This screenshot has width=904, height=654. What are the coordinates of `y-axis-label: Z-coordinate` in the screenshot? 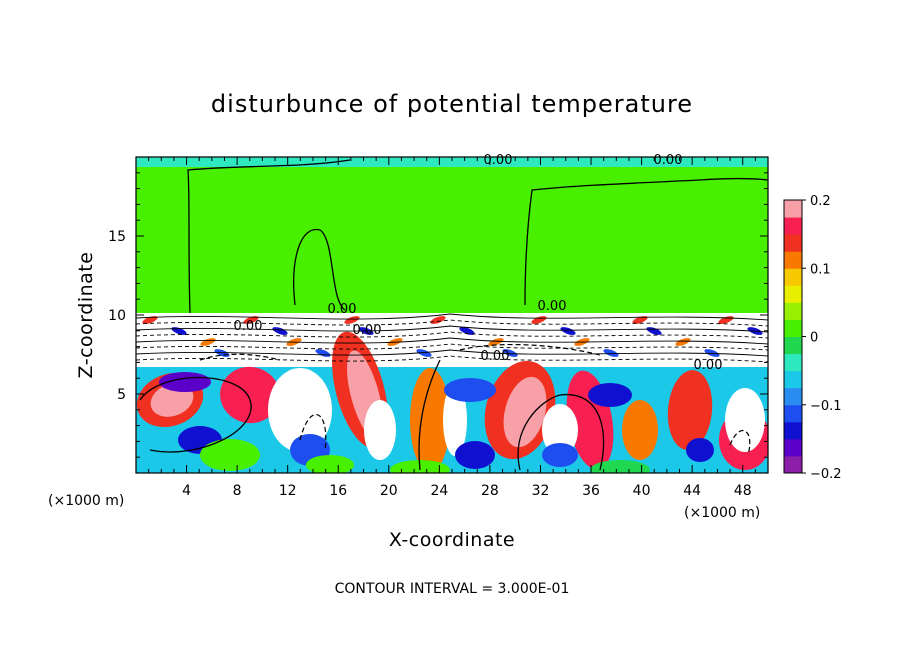 It's located at (86, 315).